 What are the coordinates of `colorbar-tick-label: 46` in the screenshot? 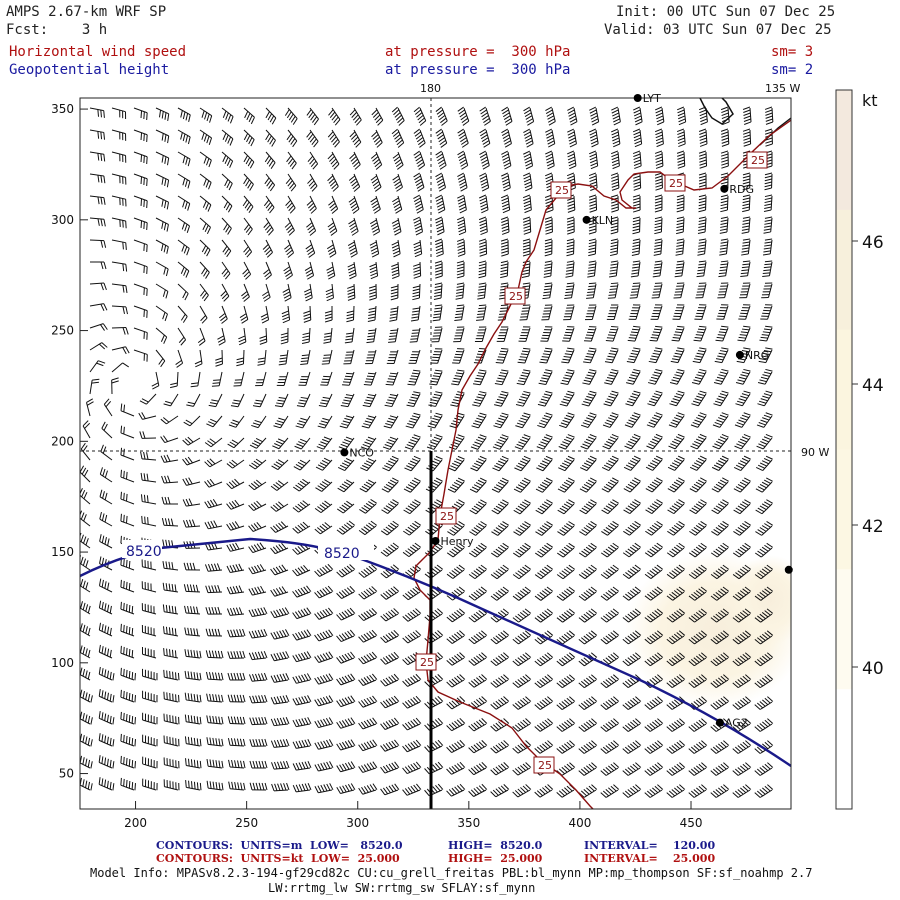 It's located at (873, 243).